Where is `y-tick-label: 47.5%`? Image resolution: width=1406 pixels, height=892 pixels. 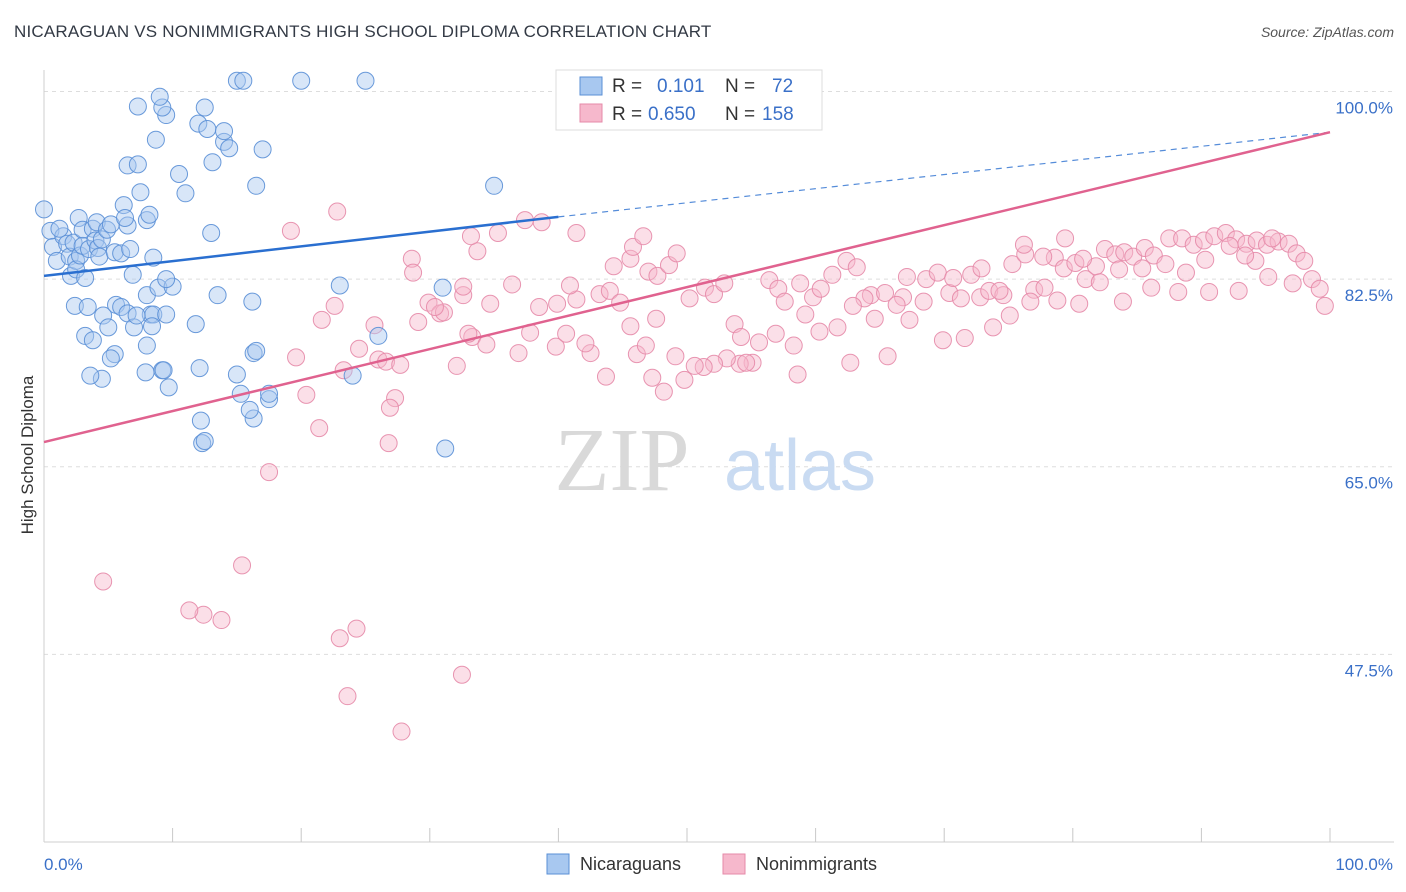
y-tick-label: 47.5% is located at coordinates (1369, 670).